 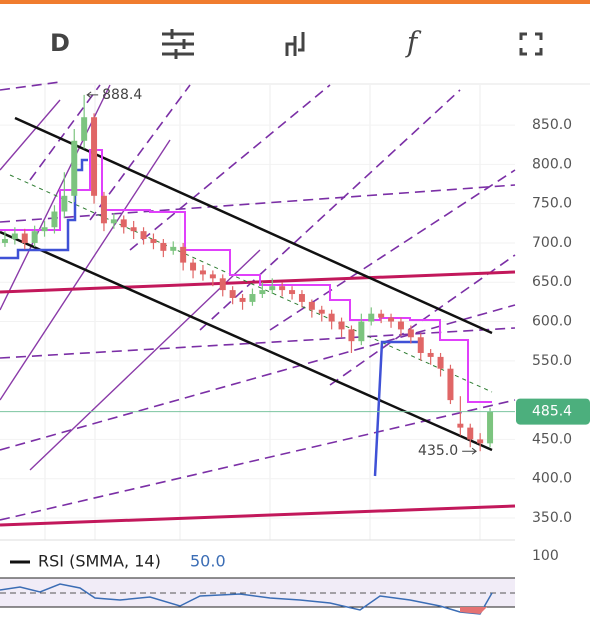 What do you see at coordinates (279, 581) in the screenshot?
I see `rsi-pane: RSI (SMMA, 14) 50.0 100` at bounding box center [279, 581].